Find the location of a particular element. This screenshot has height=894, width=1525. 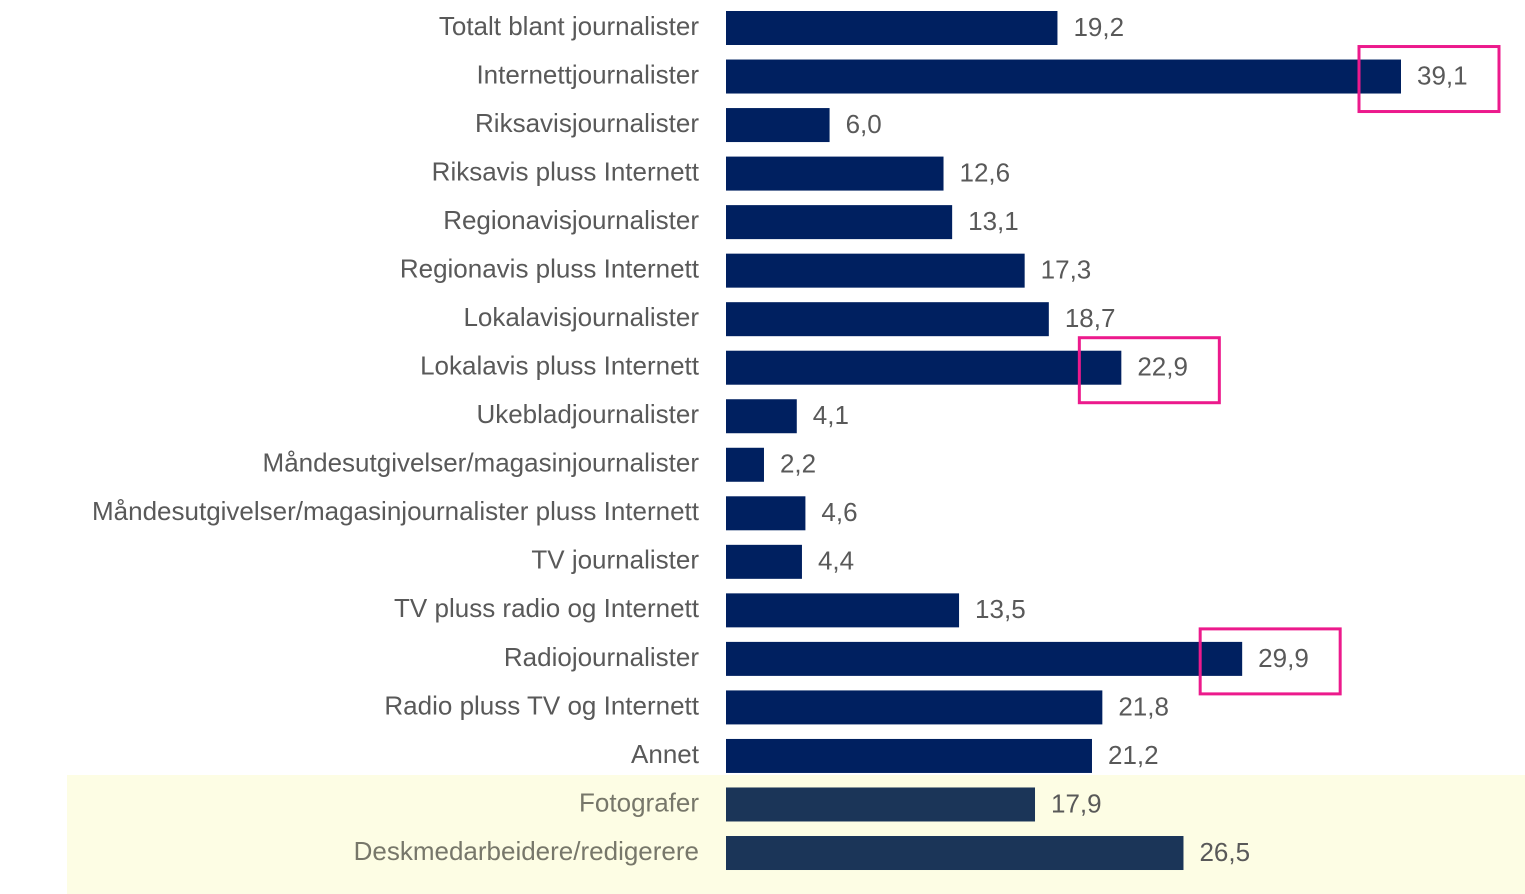

value-label: 2,2 is located at coordinates (798, 464).